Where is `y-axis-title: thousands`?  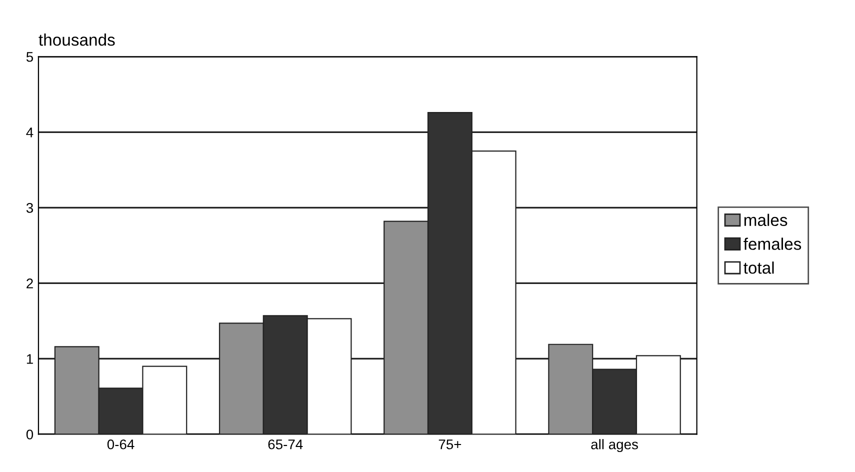
y-axis-title: thousands is located at coordinates (76, 40).